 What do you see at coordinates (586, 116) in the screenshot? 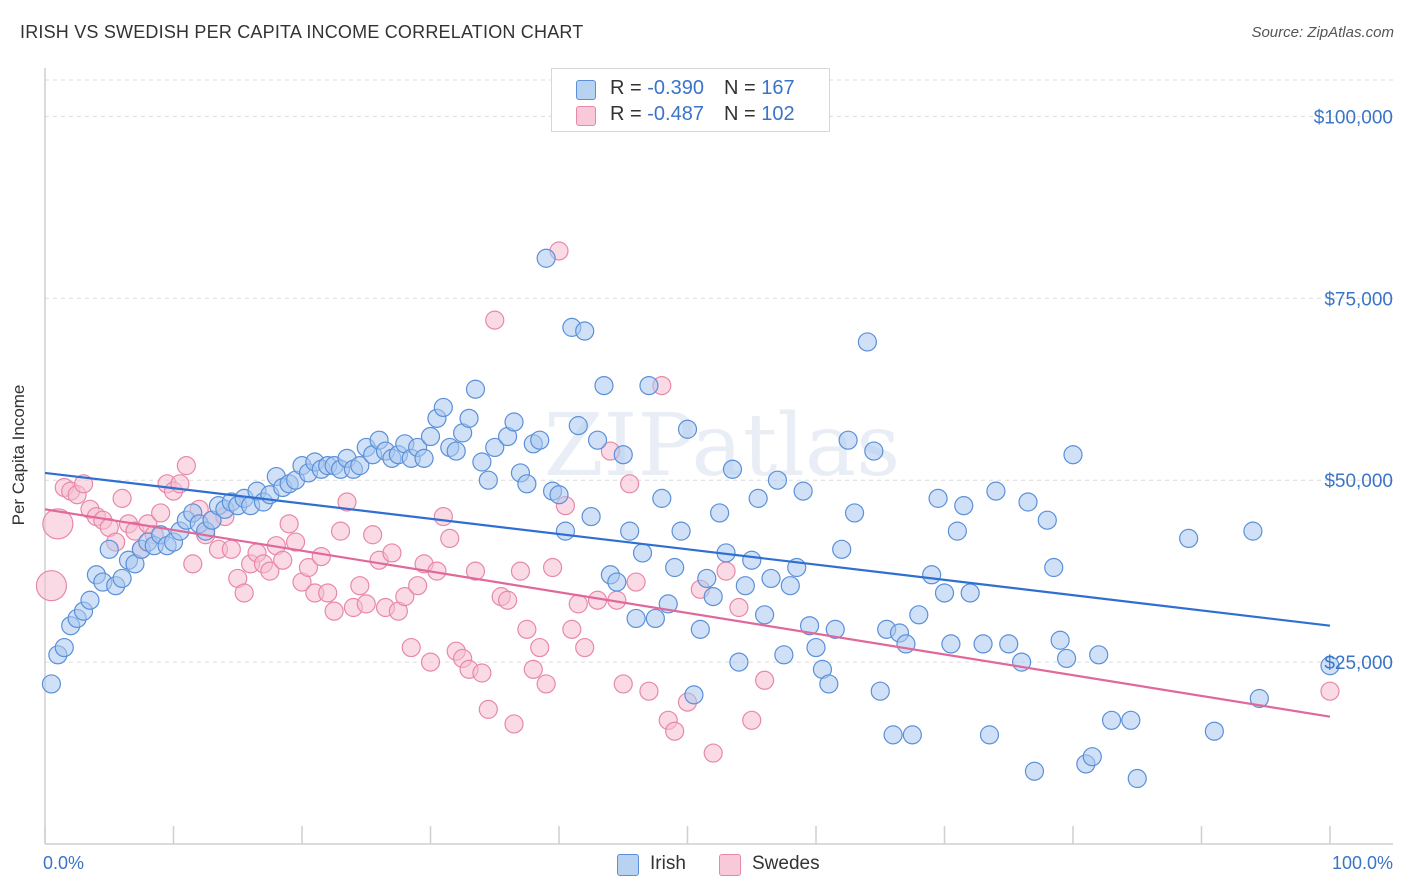
I see `swedes-swatch` at bounding box center [586, 116].